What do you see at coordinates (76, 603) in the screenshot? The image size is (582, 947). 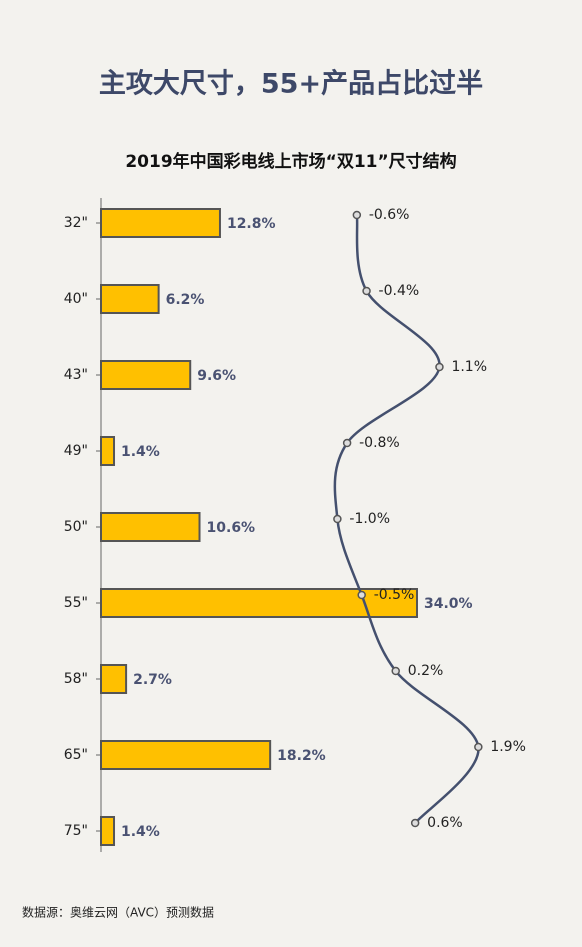 I see `y-tick-label: 55"` at bounding box center [76, 603].